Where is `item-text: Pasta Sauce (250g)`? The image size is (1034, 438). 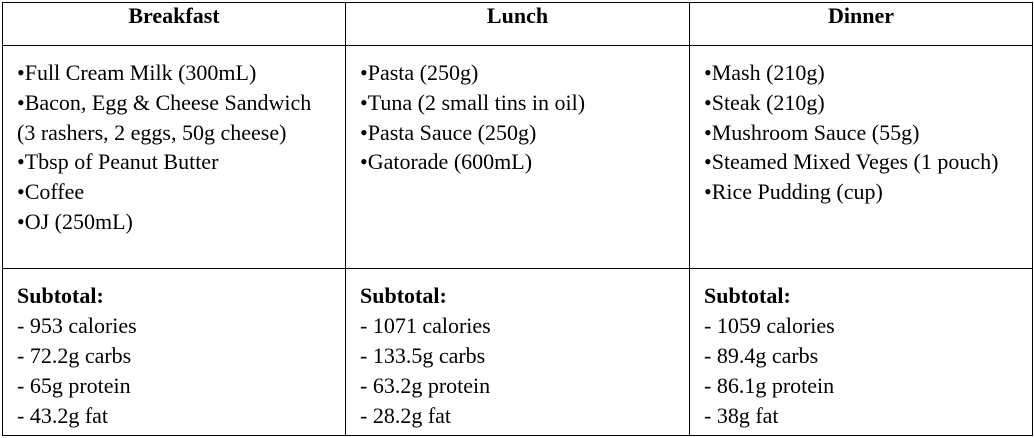 item-text: Pasta Sauce (250g) is located at coordinates (452, 132).